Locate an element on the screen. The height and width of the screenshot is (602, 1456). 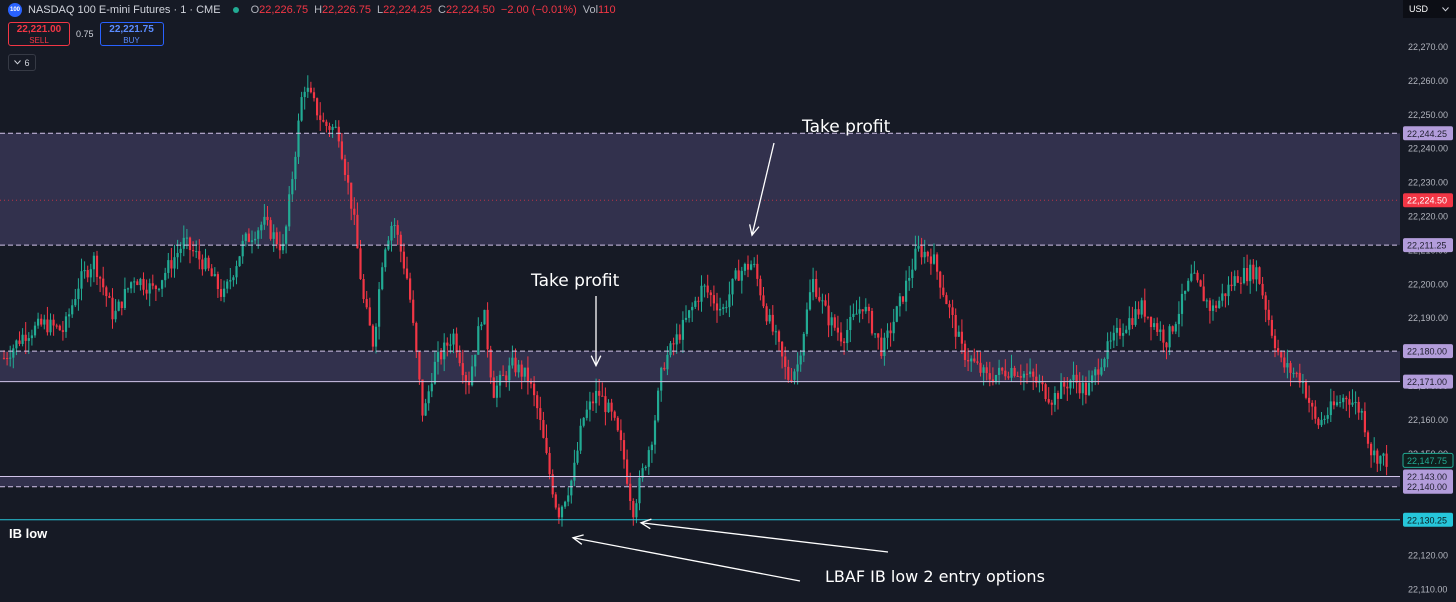
take-profit-label-lower: Take profit is located at coordinates (575, 281).